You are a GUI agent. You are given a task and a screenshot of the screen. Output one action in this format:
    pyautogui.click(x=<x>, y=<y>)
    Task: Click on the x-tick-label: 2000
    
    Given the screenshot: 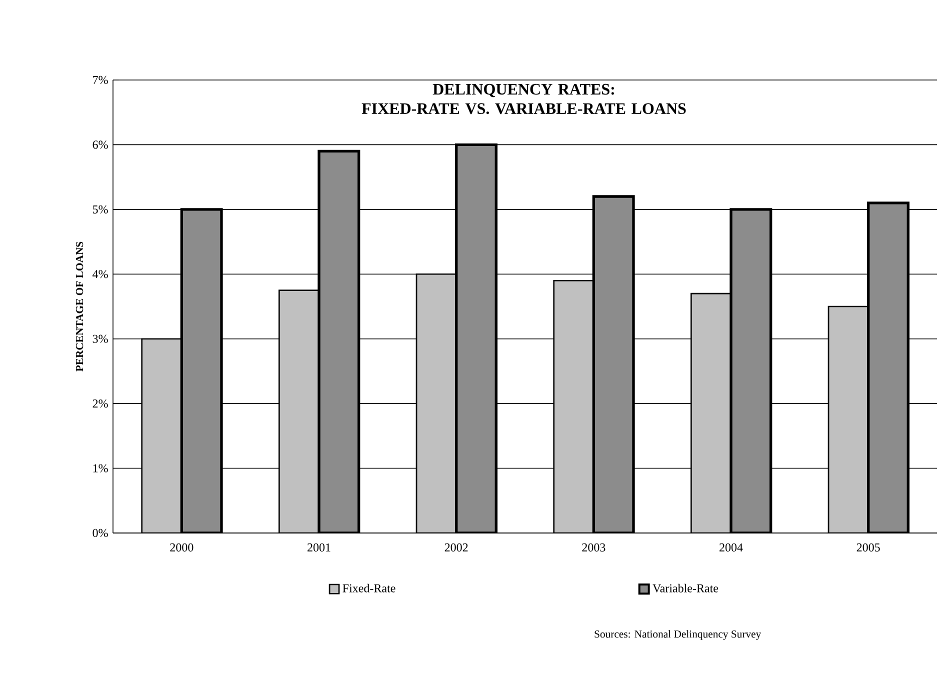 What is the action you would take?
    pyautogui.click(x=182, y=547)
    